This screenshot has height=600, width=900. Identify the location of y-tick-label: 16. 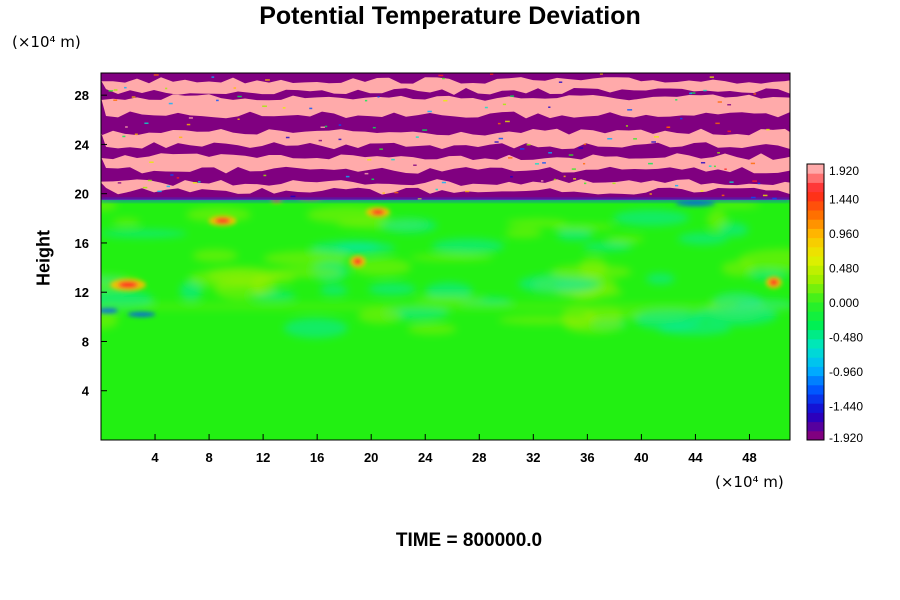
(82, 243).